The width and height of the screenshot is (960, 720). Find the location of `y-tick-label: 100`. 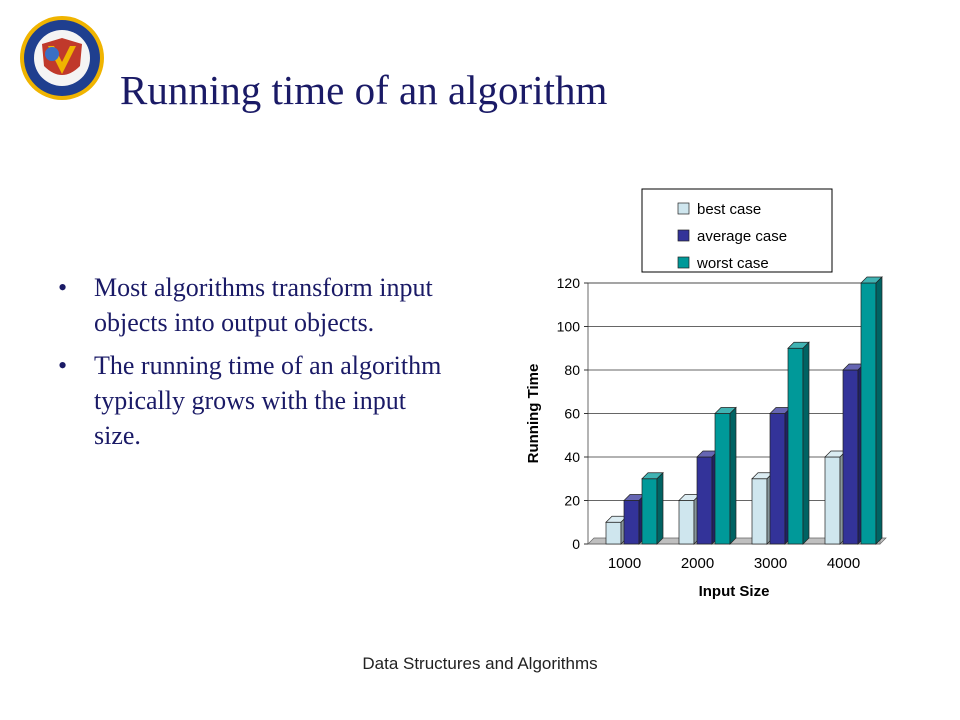

y-tick-label: 100 is located at coordinates (569, 327).